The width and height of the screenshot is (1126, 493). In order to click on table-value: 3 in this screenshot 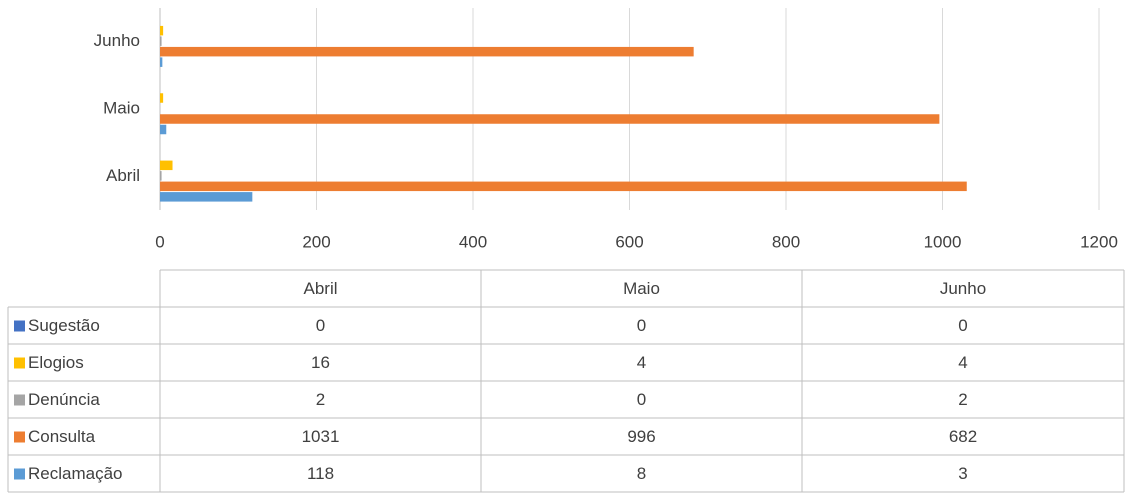, I will do `click(962, 473)`.